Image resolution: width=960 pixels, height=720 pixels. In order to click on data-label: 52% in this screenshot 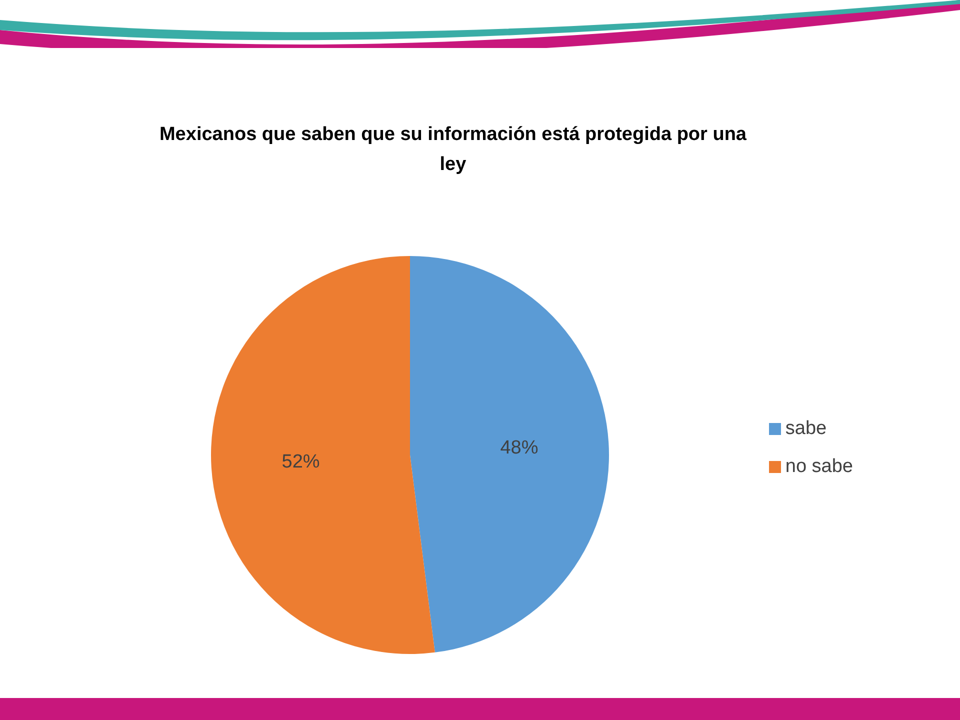, I will do `click(301, 461)`.